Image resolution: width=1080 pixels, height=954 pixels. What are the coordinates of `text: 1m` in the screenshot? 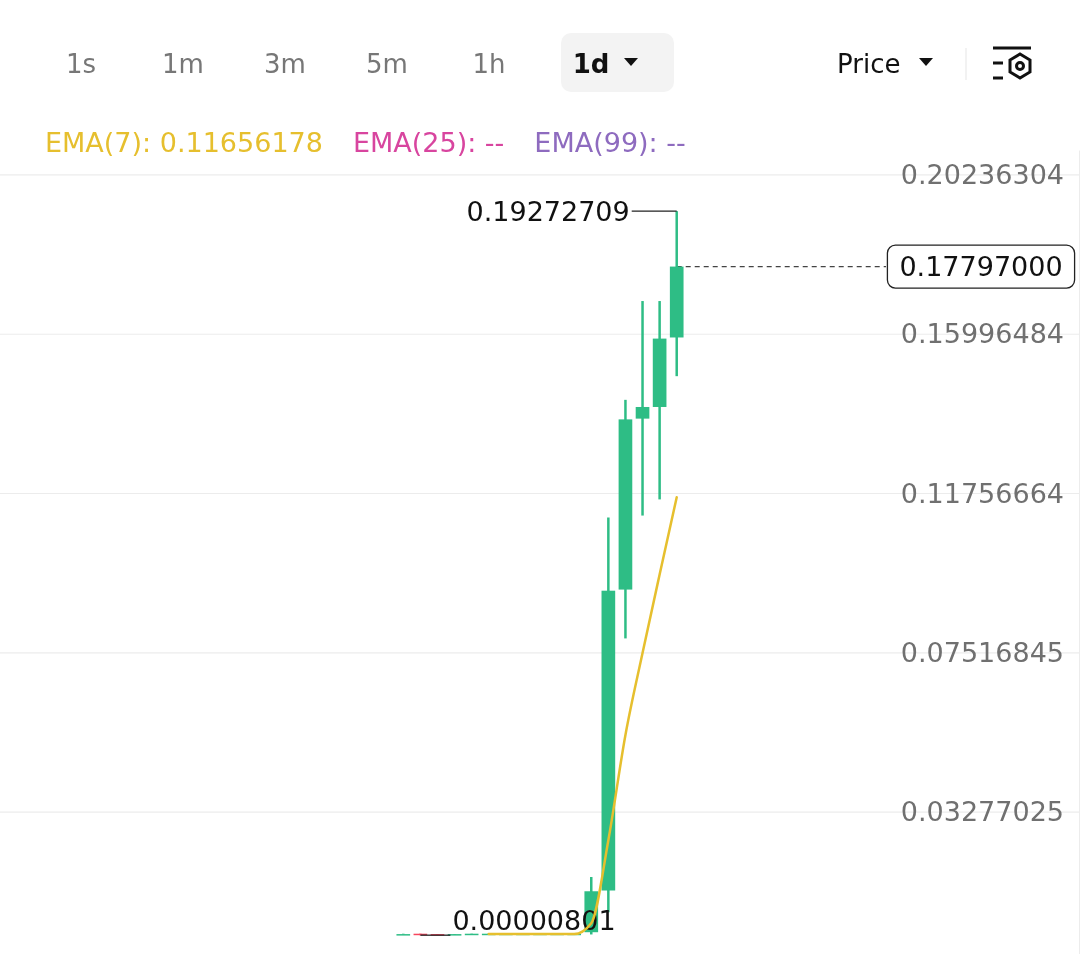 It's located at (183, 64).